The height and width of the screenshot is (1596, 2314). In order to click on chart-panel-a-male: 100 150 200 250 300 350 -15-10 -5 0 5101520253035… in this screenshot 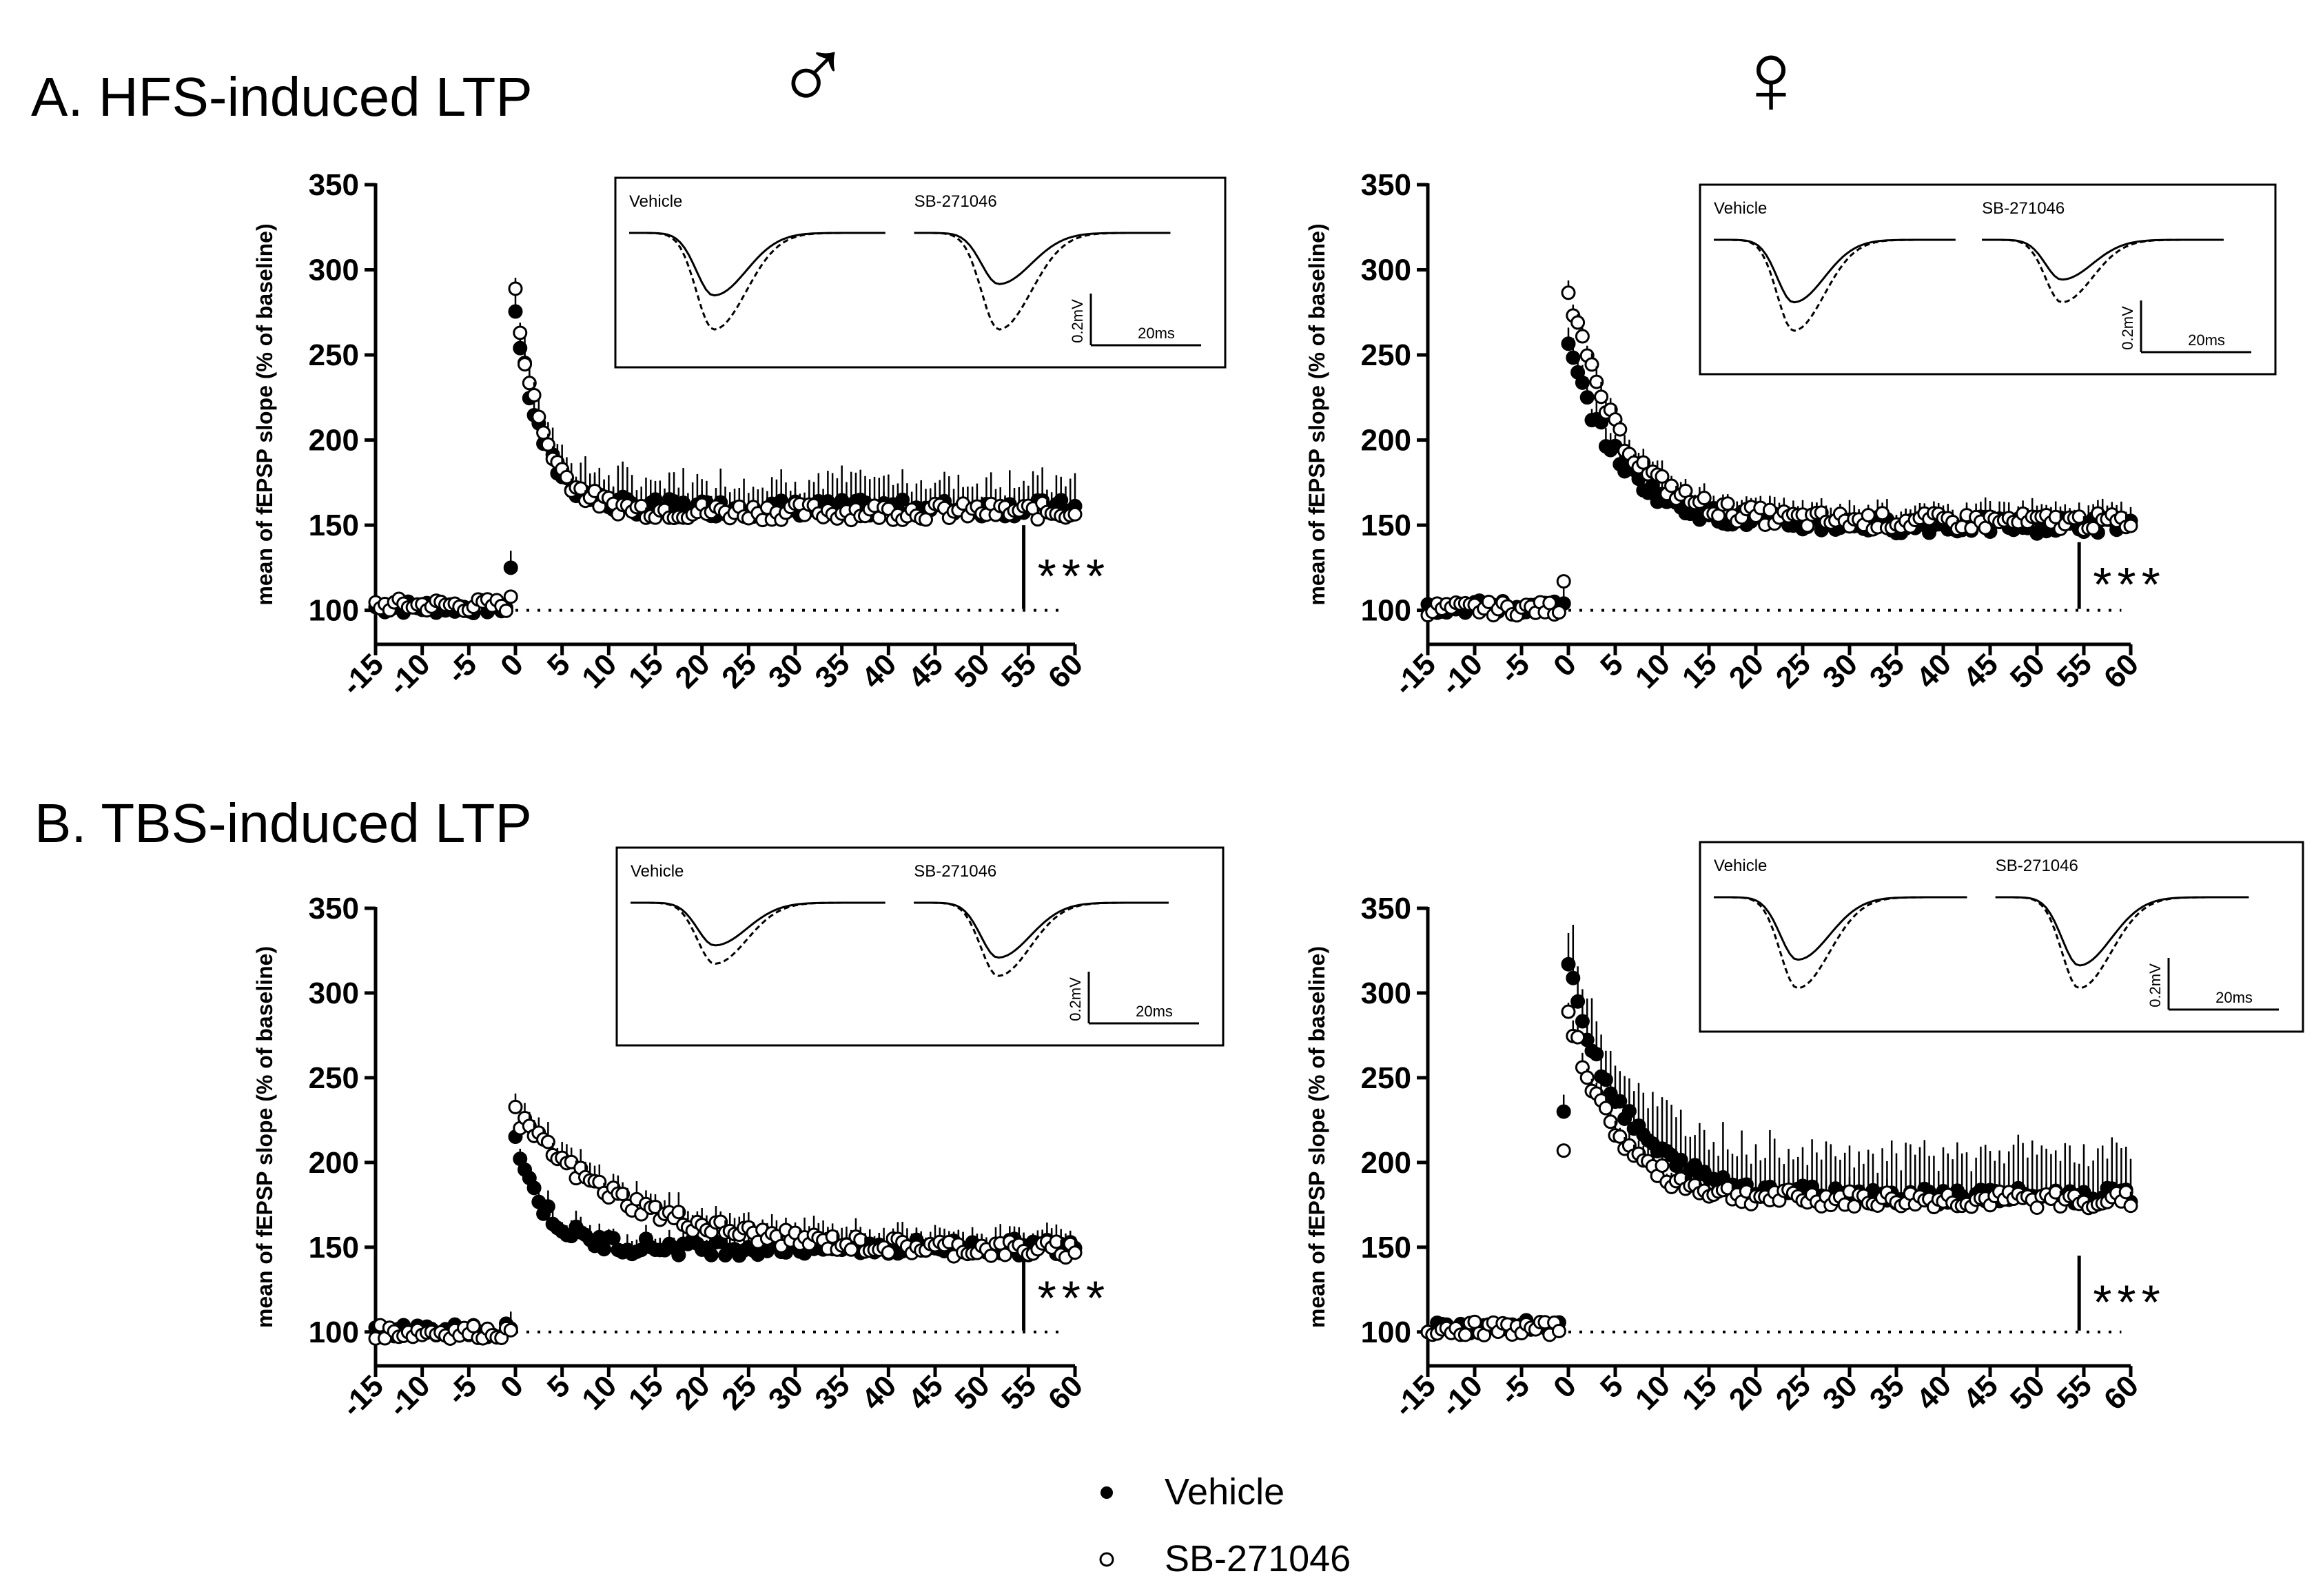, I will do `click(739, 435)`.